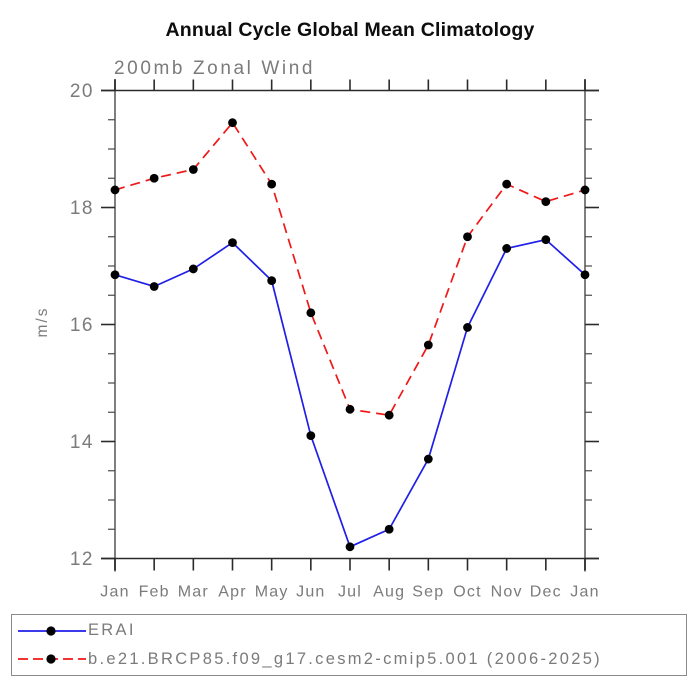 The image size is (700, 700). What do you see at coordinates (467, 592) in the screenshot?
I see `x-tick-label: Oct` at bounding box center [467, 592].